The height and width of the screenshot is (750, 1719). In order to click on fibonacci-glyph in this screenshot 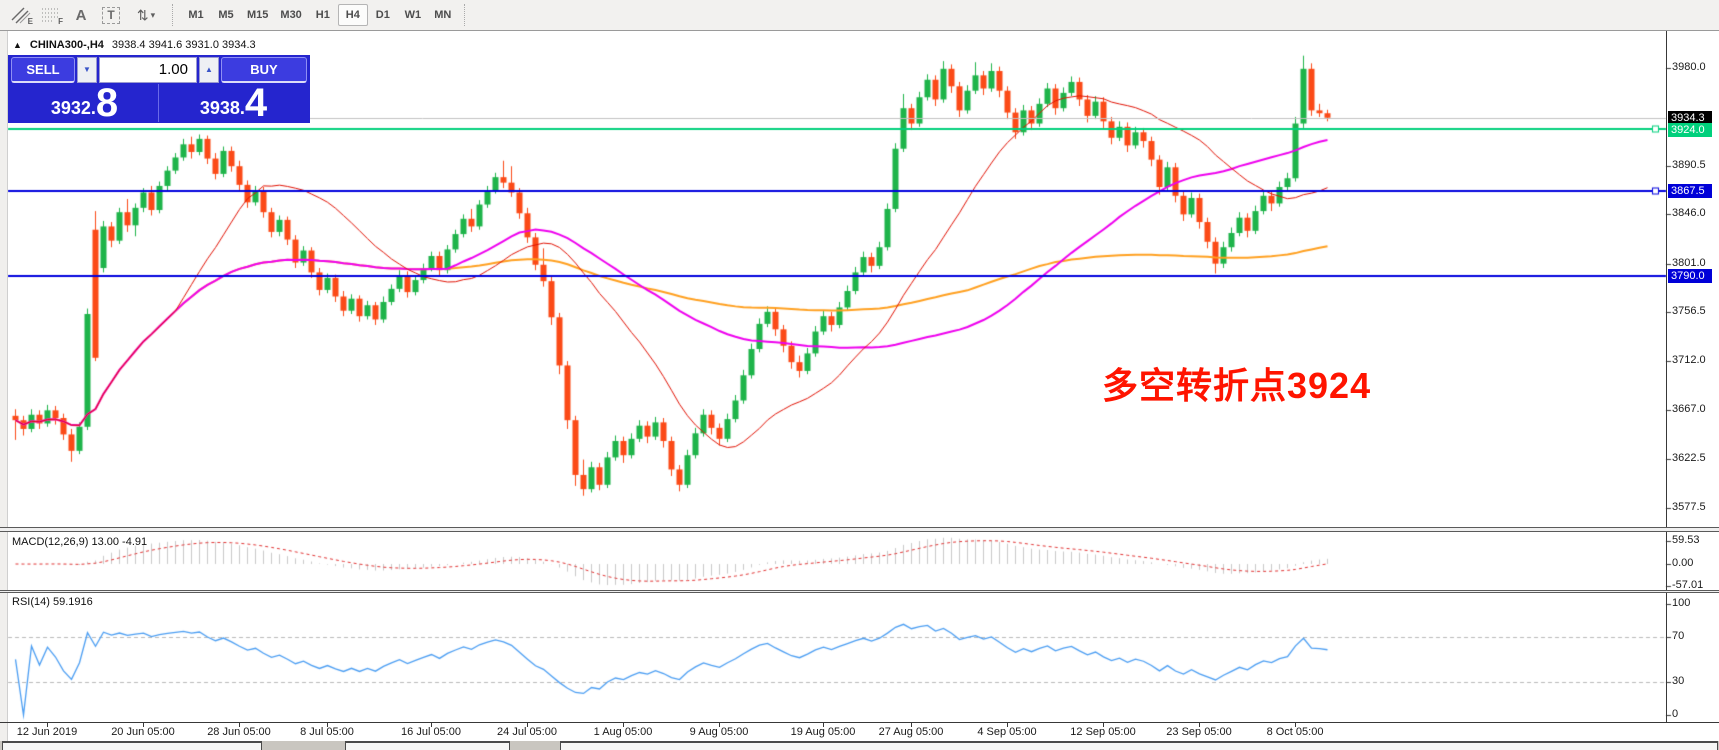, I will do `click(51, 15)`.